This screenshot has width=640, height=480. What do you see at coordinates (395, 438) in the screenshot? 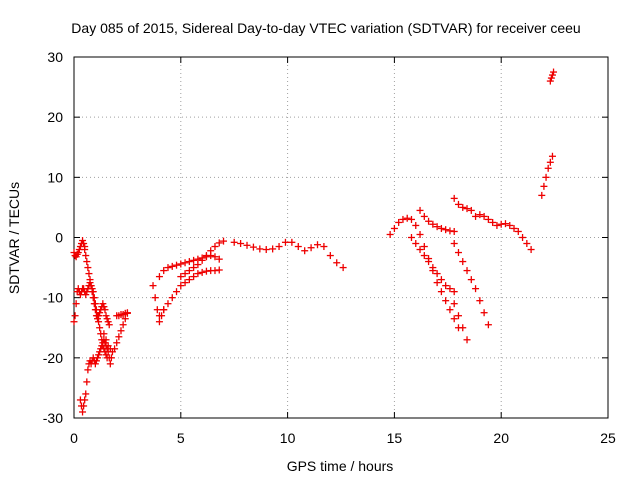
I see `x-tick-label: 15` at bounding box center [395, 438].